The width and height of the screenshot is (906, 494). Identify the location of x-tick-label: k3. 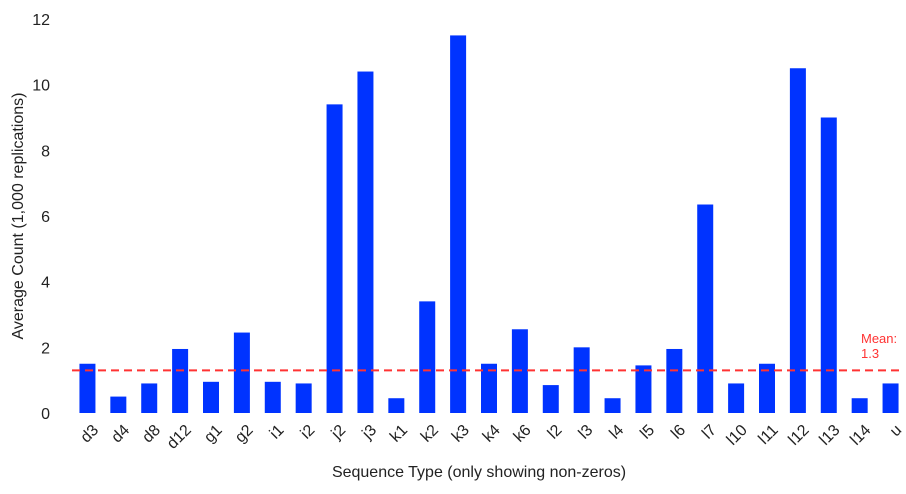
(461, 434).